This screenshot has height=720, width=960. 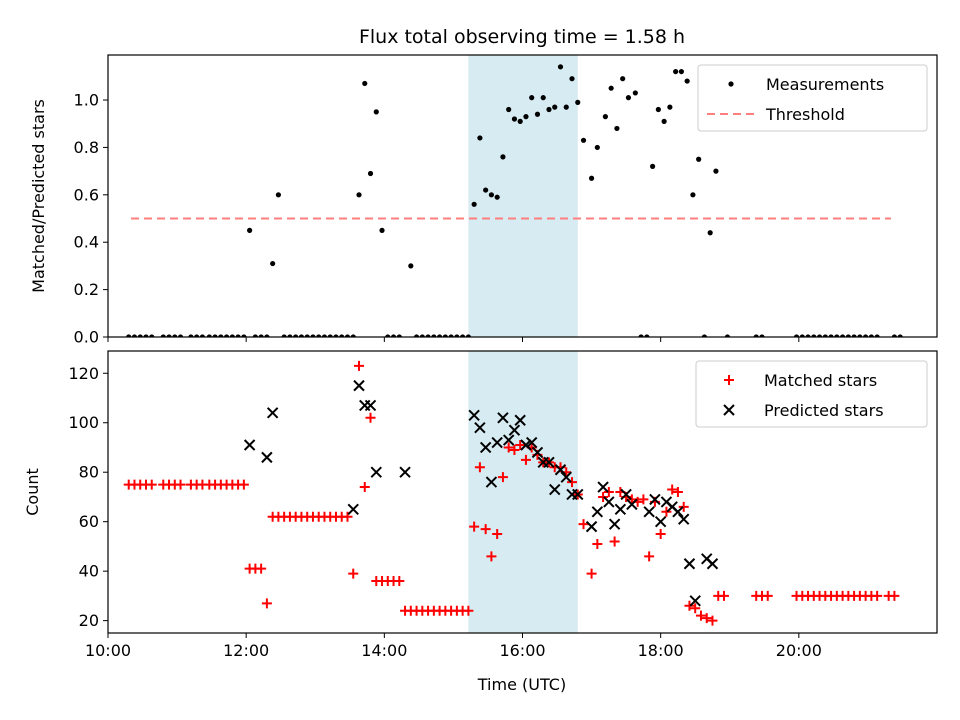 What do you see at coordinates (661, 650) in the screenshot?
I see `x-tick-label: 18:00` at bounding box center [661, 650].